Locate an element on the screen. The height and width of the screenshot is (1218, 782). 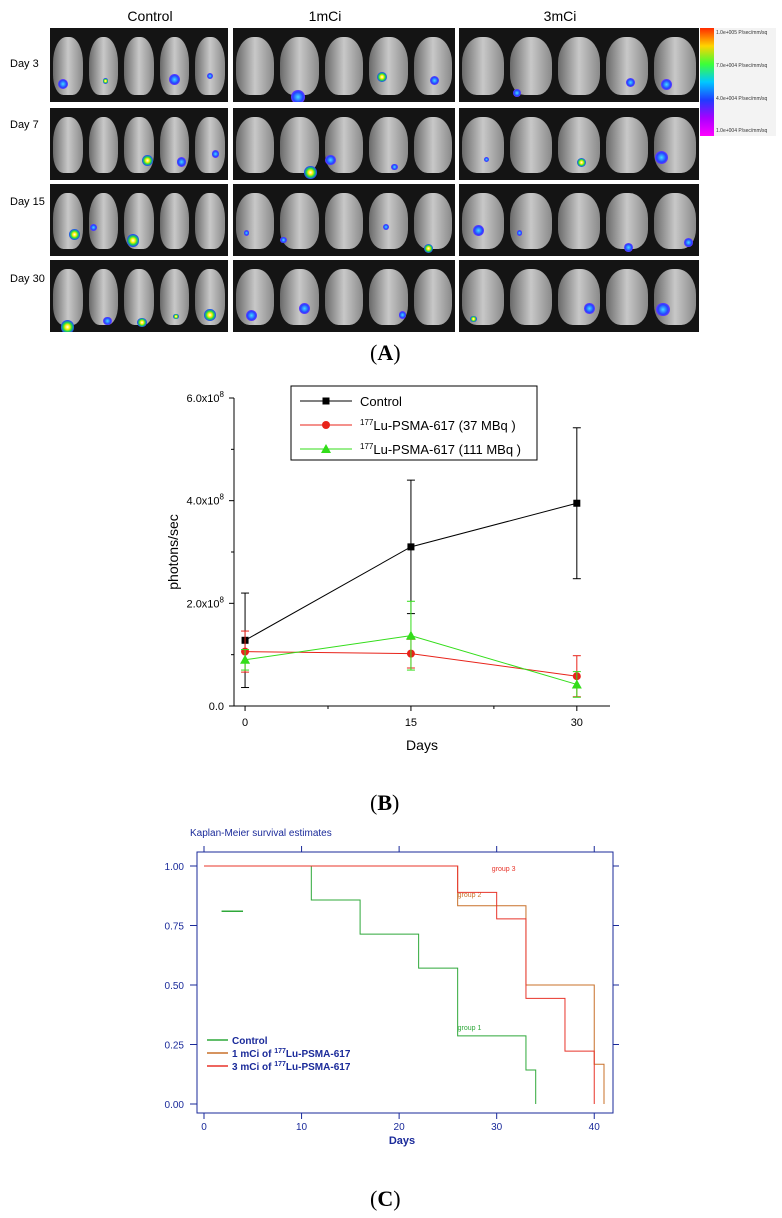
x-tick-label: 0 is located at coordinates (245, 723).